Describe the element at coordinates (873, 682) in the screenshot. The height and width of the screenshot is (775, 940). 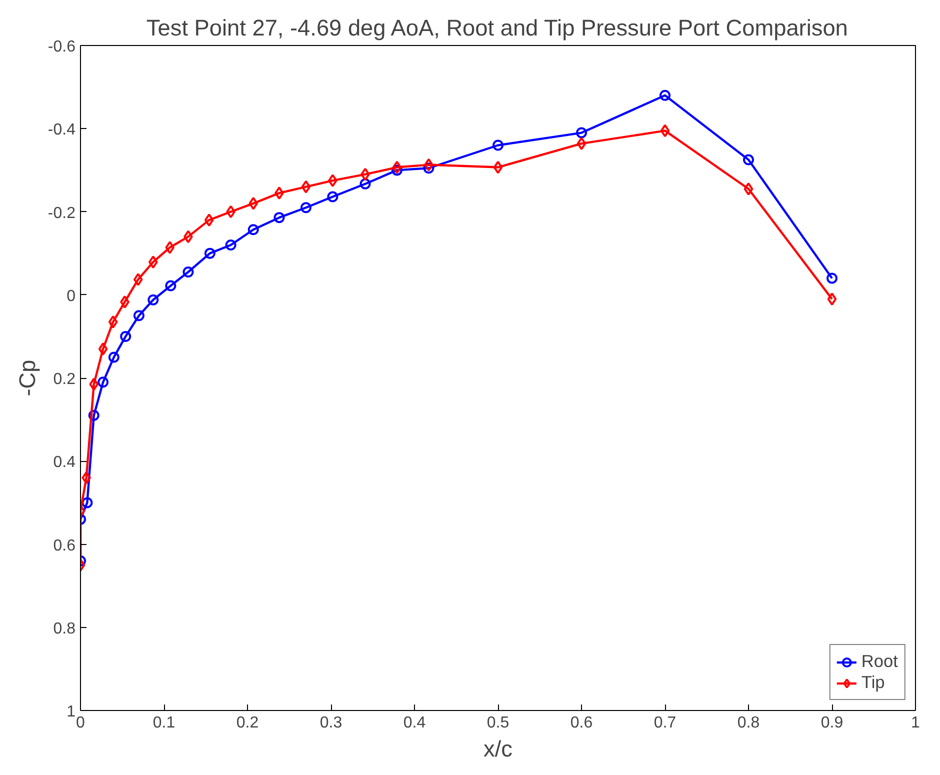
I see `legend-label: Tip` at that location.